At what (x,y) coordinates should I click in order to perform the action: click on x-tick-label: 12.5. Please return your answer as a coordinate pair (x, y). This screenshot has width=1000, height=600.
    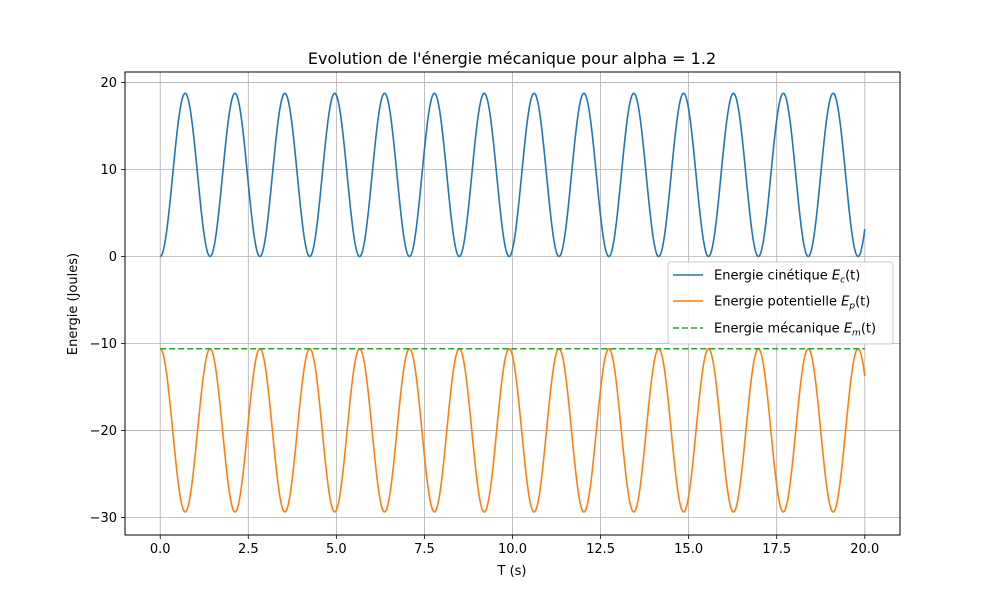
    Looking at the image, I should click on (600, 549).